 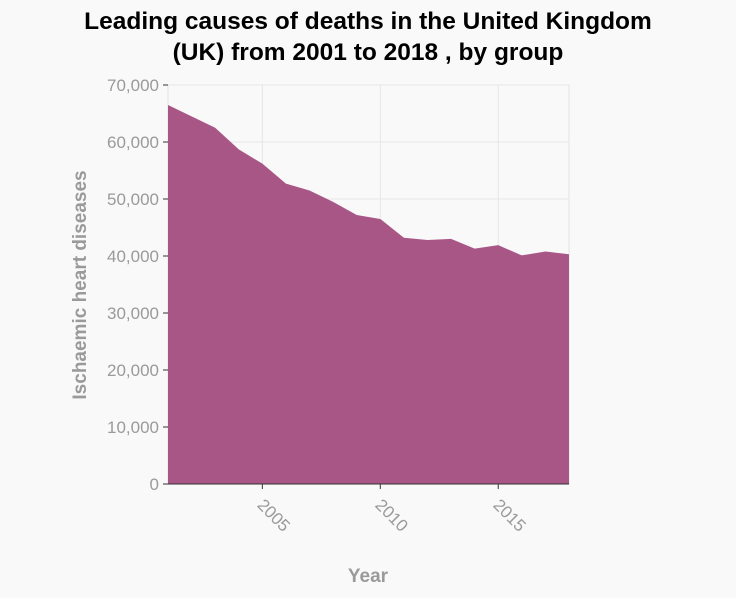 I want to click on x-tick-label: 2005, so click(x=274, y=515).